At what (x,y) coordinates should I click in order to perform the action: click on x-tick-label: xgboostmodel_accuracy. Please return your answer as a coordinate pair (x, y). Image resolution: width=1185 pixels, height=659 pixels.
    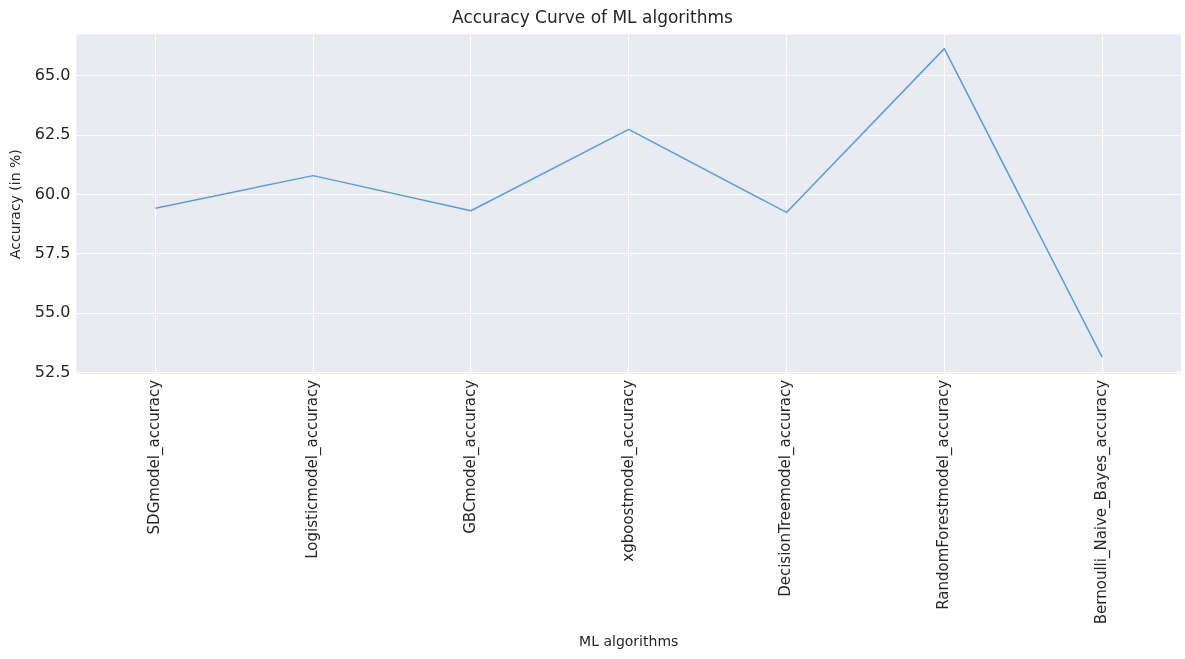
    Looking at the image, I should click on (628, 470).